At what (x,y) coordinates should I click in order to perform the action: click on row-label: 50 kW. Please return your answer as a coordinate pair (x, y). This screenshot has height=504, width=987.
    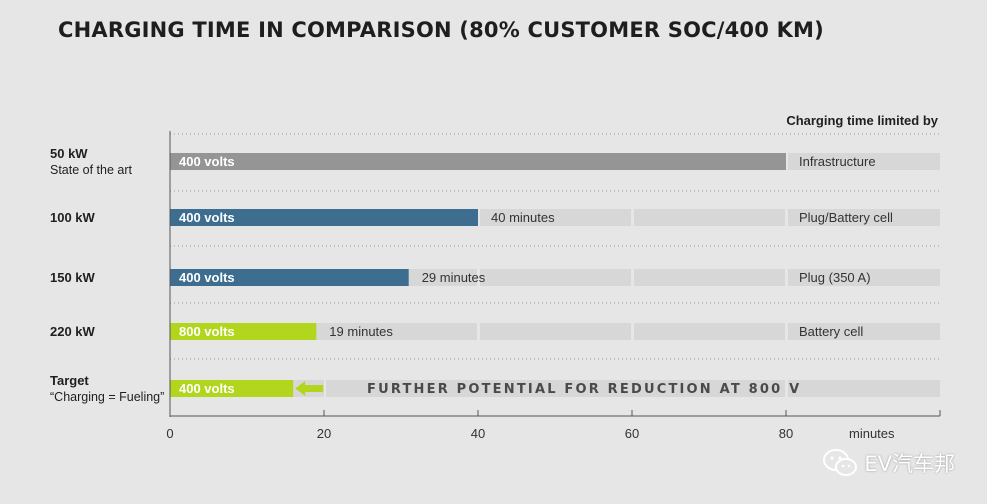
    Looking at the image, I should click on (69, 153).